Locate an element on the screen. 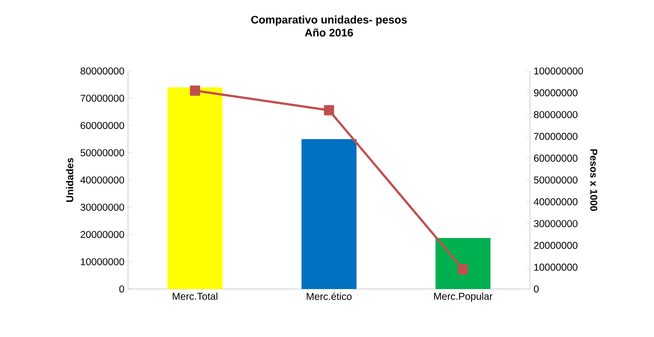 The image size is (654, 337). y2-axis-title: Pesos x 1000 is located at coordinates (594, 180).